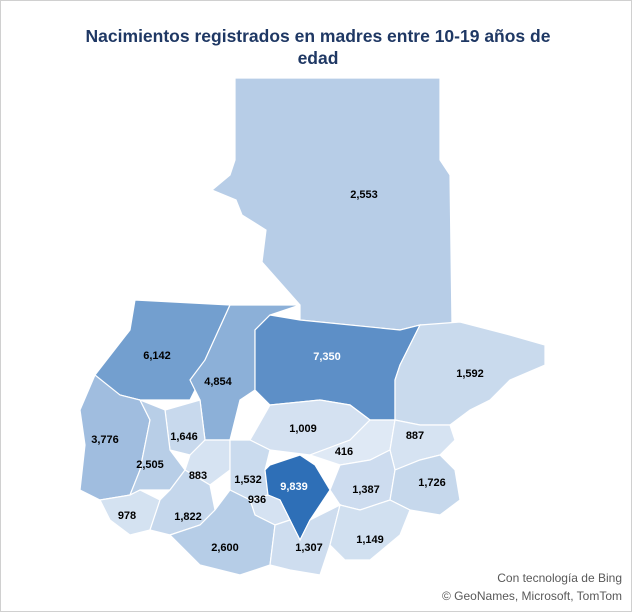 This screenshot has width=632, height=612. What do you see at coordinates (366, 490) in the screenshot?
I see `value-label: 1,387` at bounding box center [366, 490].